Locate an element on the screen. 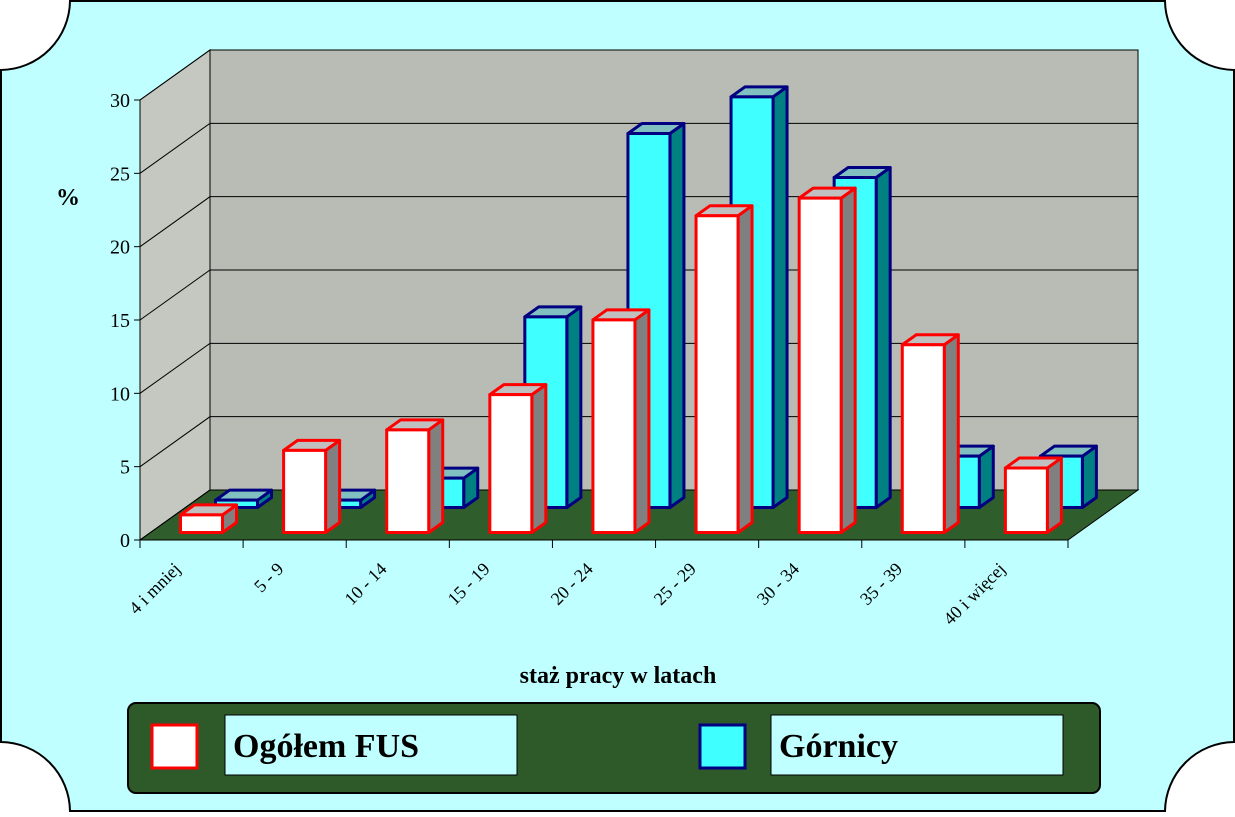 This screenshot has width=1235, height=817. y-tick-label: 5 is located at coordinates (125, 468).